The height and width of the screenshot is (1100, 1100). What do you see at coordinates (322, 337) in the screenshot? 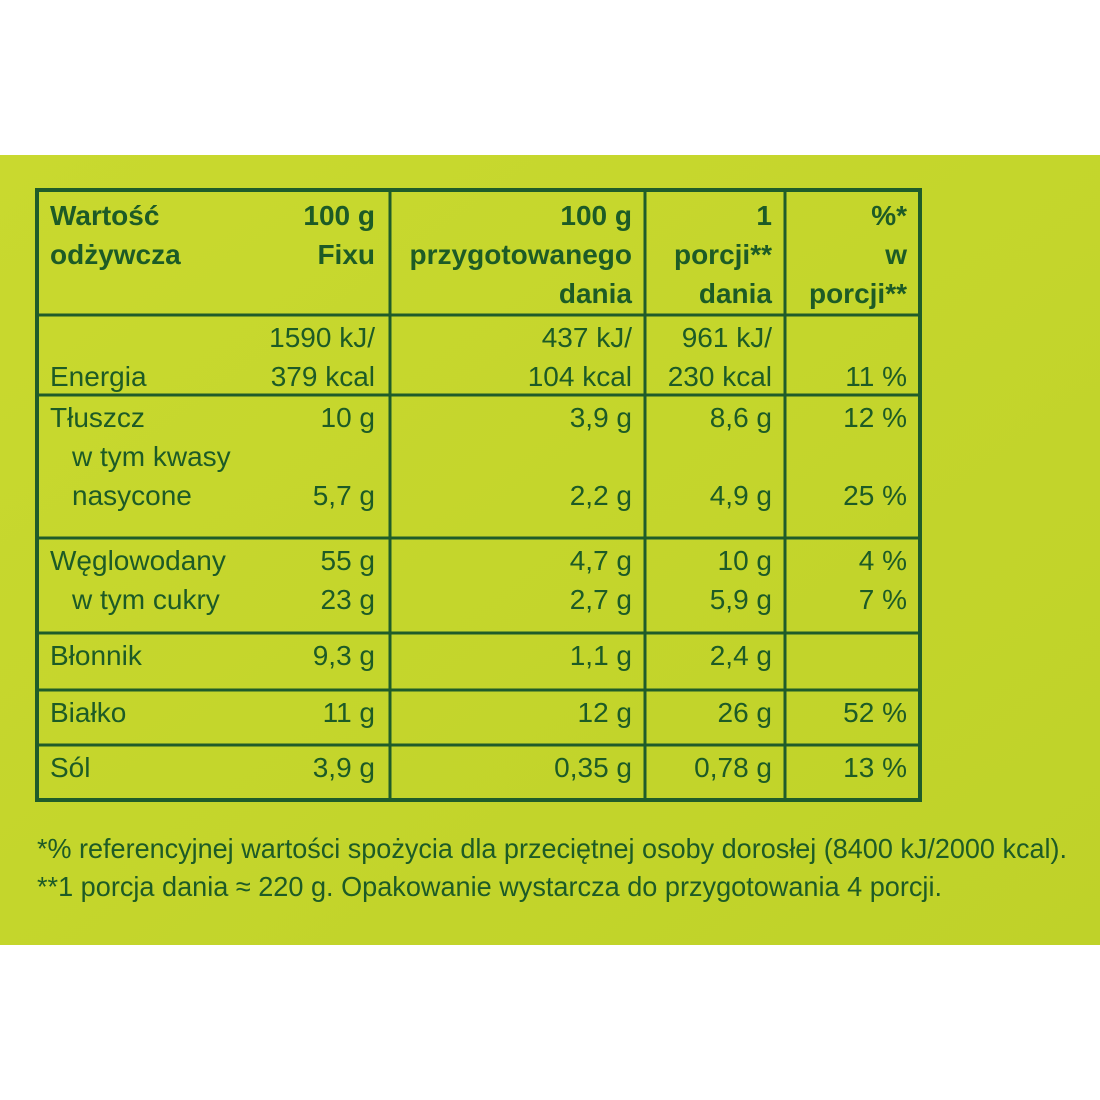
I see `cell-value: 1590 kJ/` at bounding box center [322, 337].